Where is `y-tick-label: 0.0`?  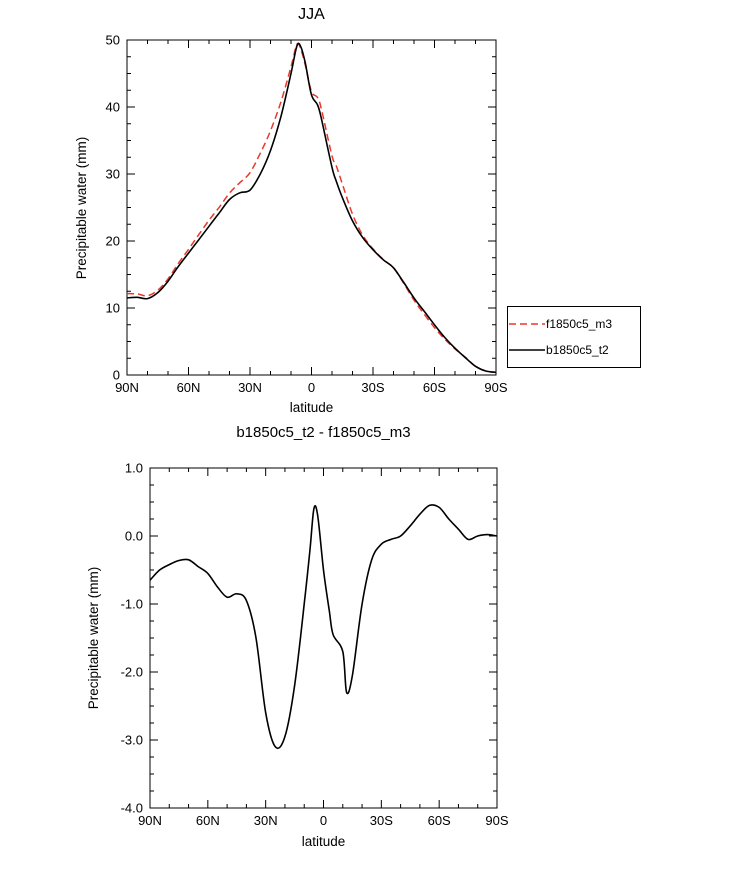 y-tick-label: 0.0 is located at coordinates (134, 536).